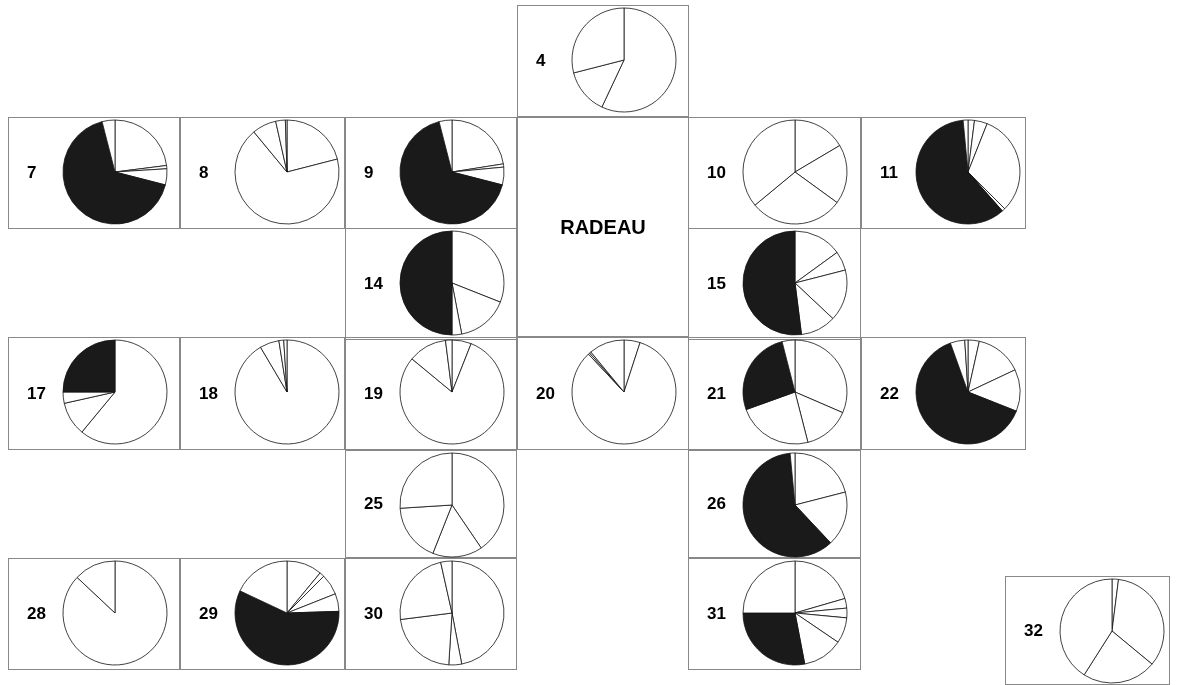  What do you see at coordinates (545, 393) in the screenshot?
I see `text: 20` at bounding box center [545, 393].